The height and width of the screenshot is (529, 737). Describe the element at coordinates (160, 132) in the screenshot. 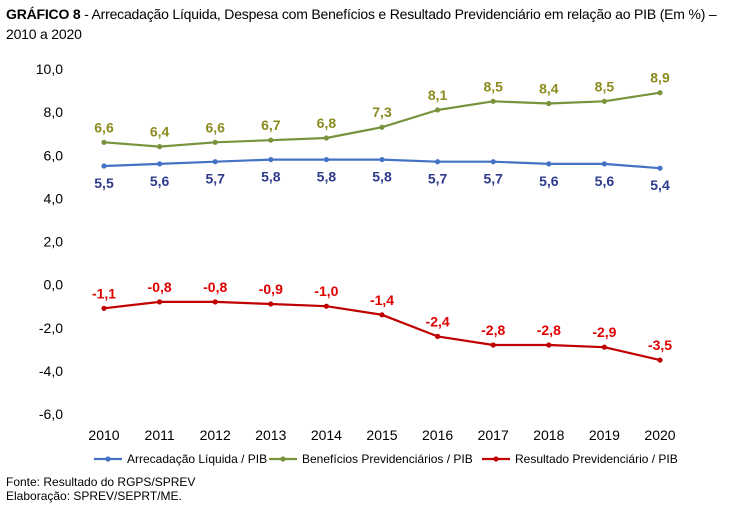

I see `data-label: 6,4` at that location.